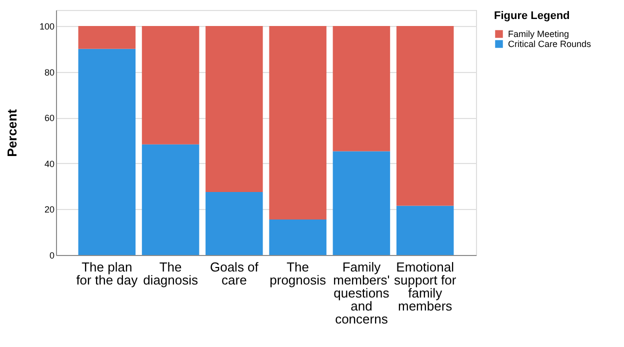  I want to click on y-axis-title: Percent, so click(12, 132).